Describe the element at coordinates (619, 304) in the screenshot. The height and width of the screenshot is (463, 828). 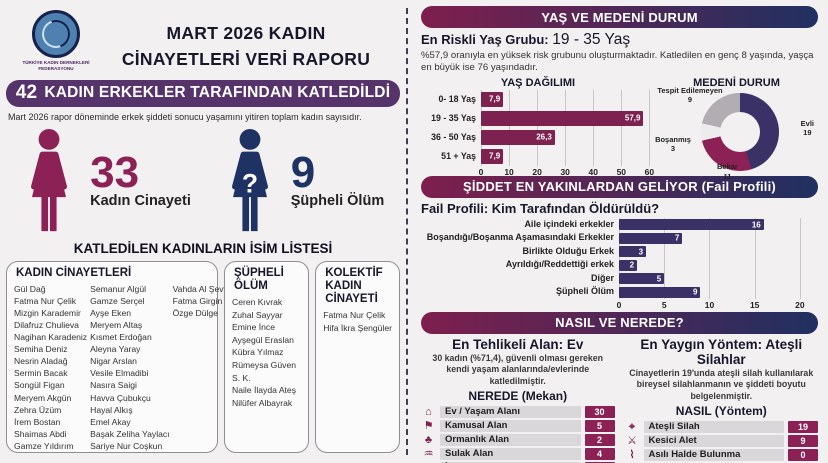
I see `axis-tick-label: 0` at that location.